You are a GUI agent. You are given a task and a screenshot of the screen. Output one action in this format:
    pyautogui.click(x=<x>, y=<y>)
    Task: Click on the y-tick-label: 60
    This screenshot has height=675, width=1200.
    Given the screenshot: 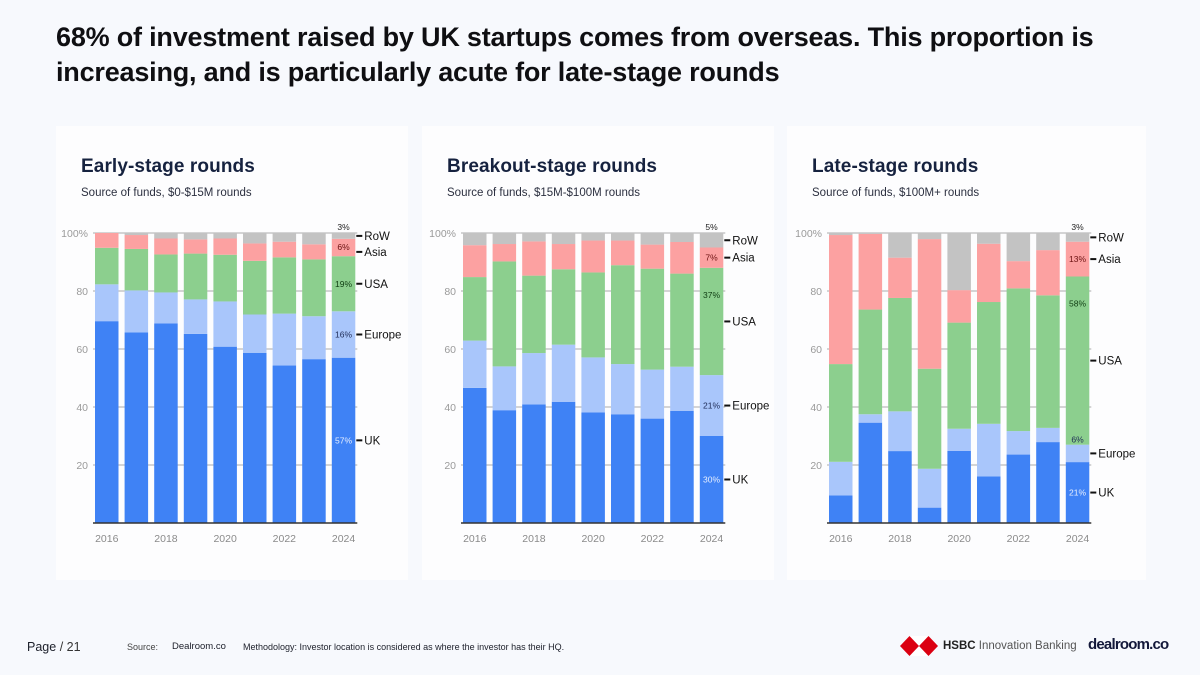 What is the action you would take?
    pyautogui.click(x=450, y=350)
    